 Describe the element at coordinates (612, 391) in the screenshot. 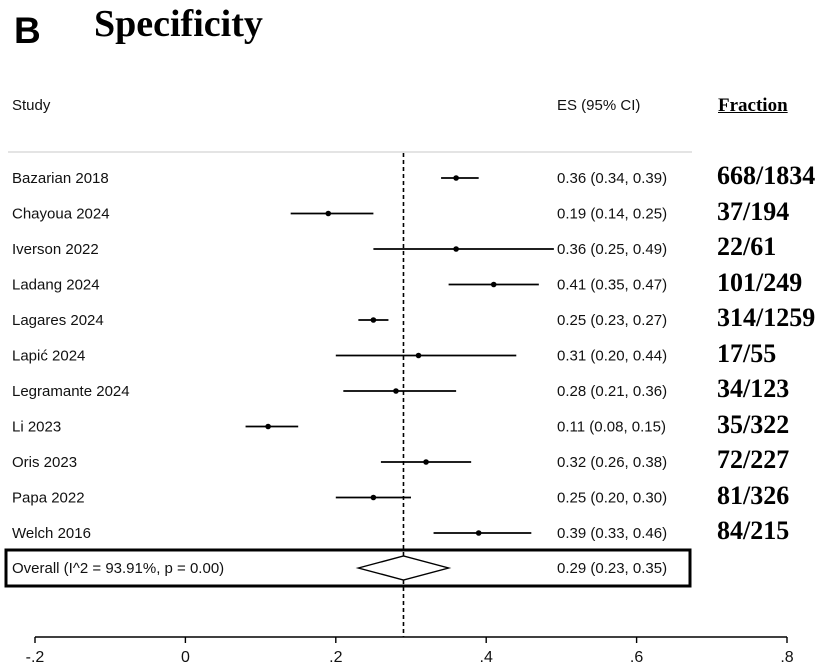

I see `study-es-label: 0.28 (0.21, 0.36)` at that location.